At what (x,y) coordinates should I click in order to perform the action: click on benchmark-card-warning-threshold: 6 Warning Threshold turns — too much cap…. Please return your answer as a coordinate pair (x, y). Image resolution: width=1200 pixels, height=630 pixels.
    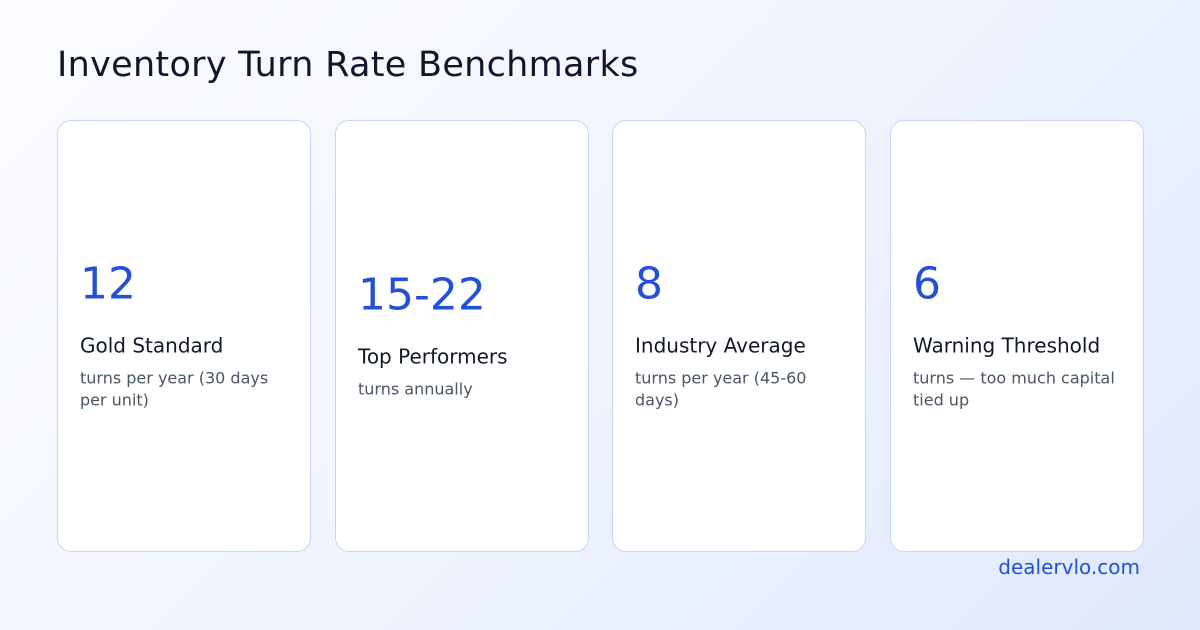
    Looking at the image, I should click on (1017, 336).